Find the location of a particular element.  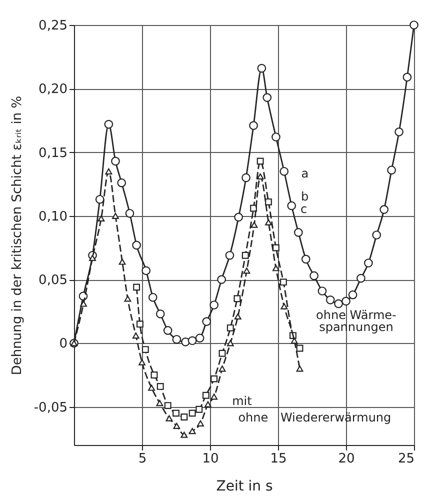

y-tick-label: -0,05 is located at coordinates (51, 408).